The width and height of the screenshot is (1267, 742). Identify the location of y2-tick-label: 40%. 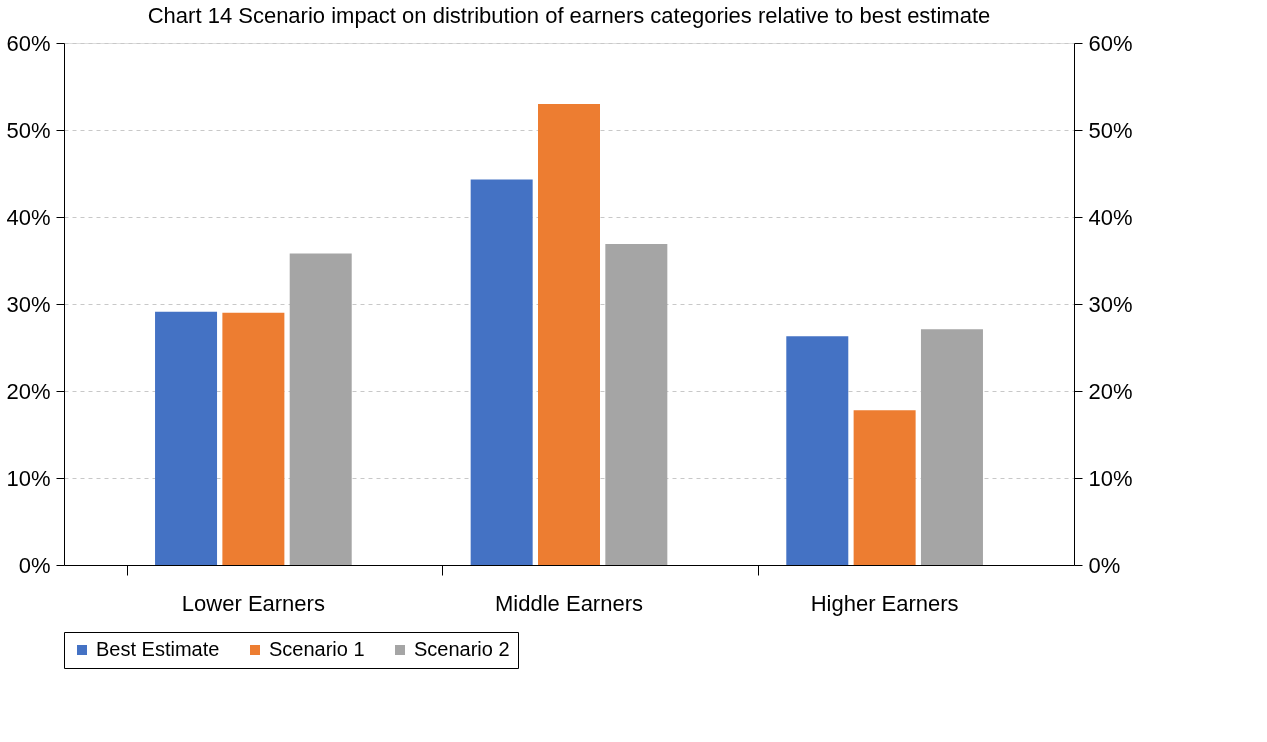
(1110, 217).